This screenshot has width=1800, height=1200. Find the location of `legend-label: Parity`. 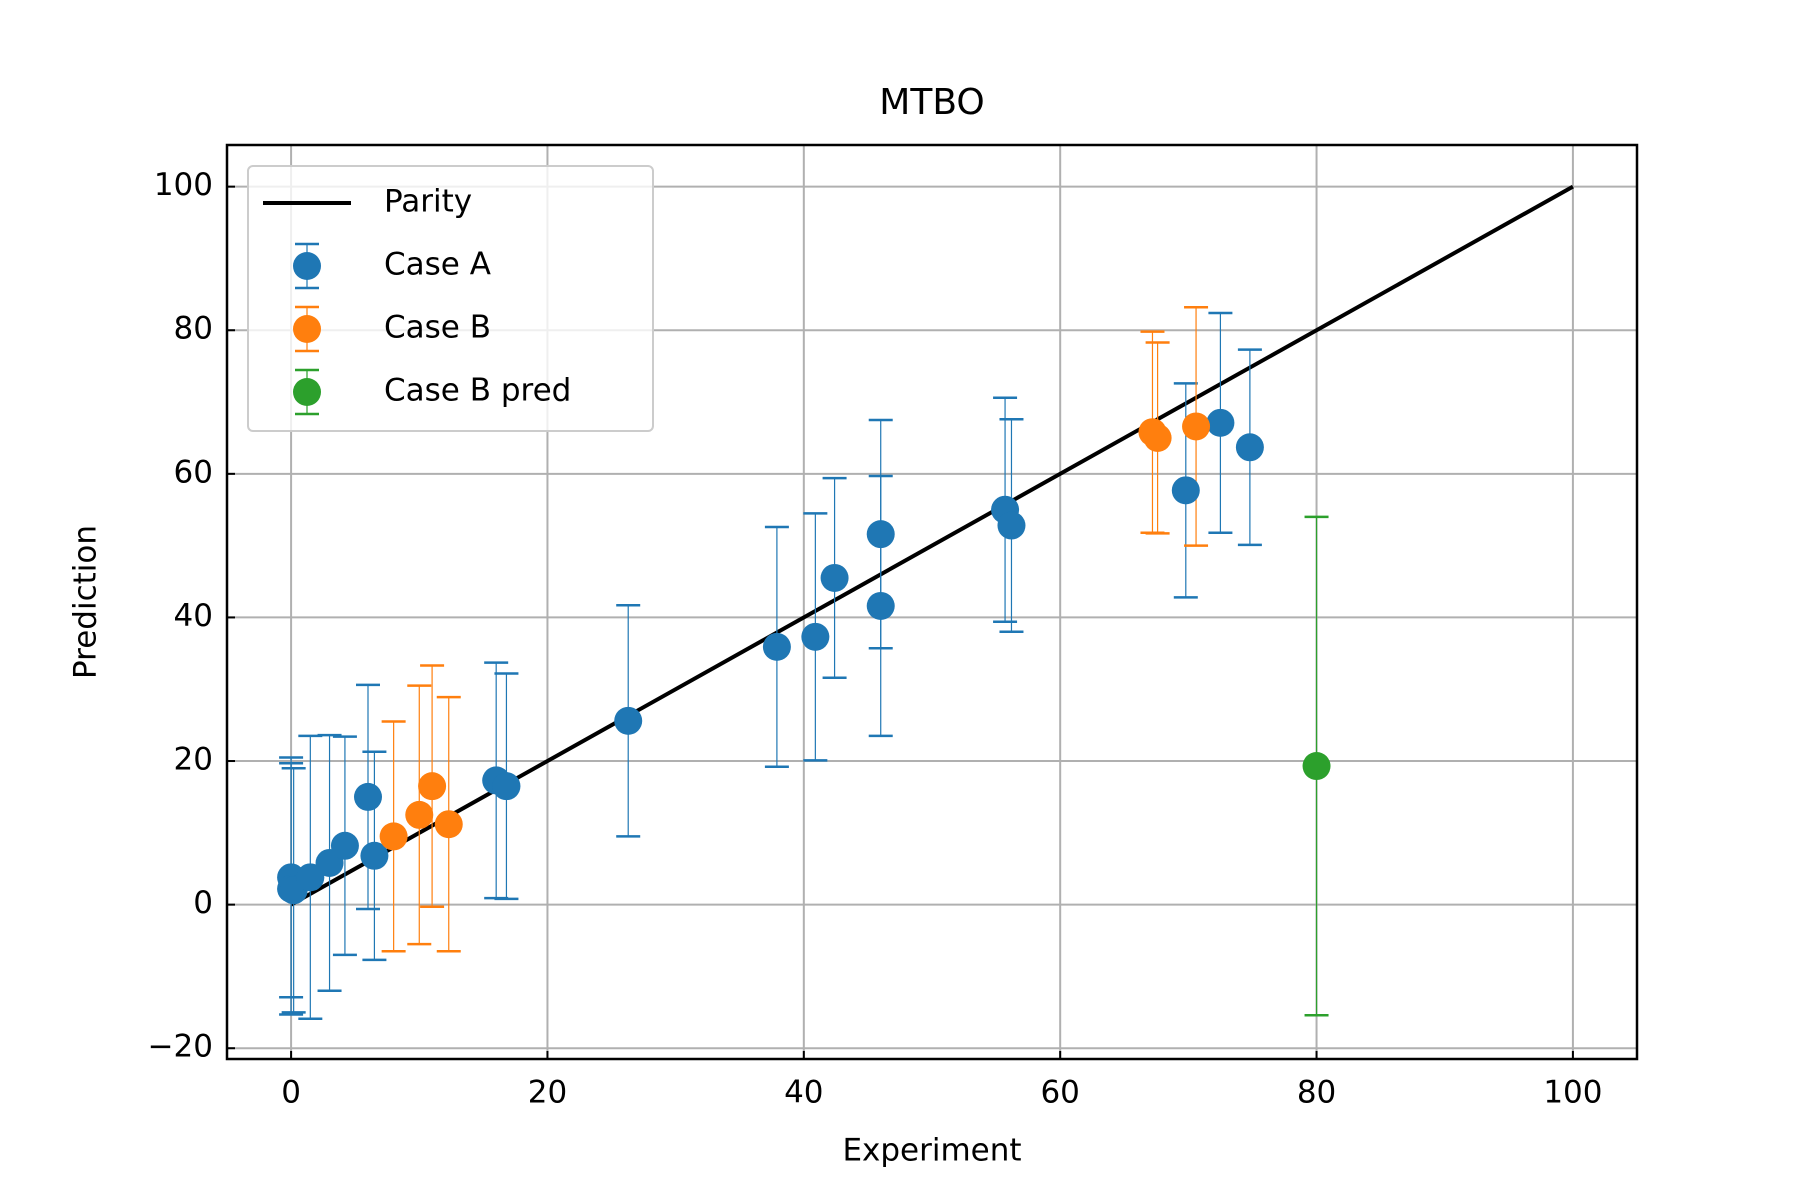

legend-label: Parity is located at coordinates (428, 202).